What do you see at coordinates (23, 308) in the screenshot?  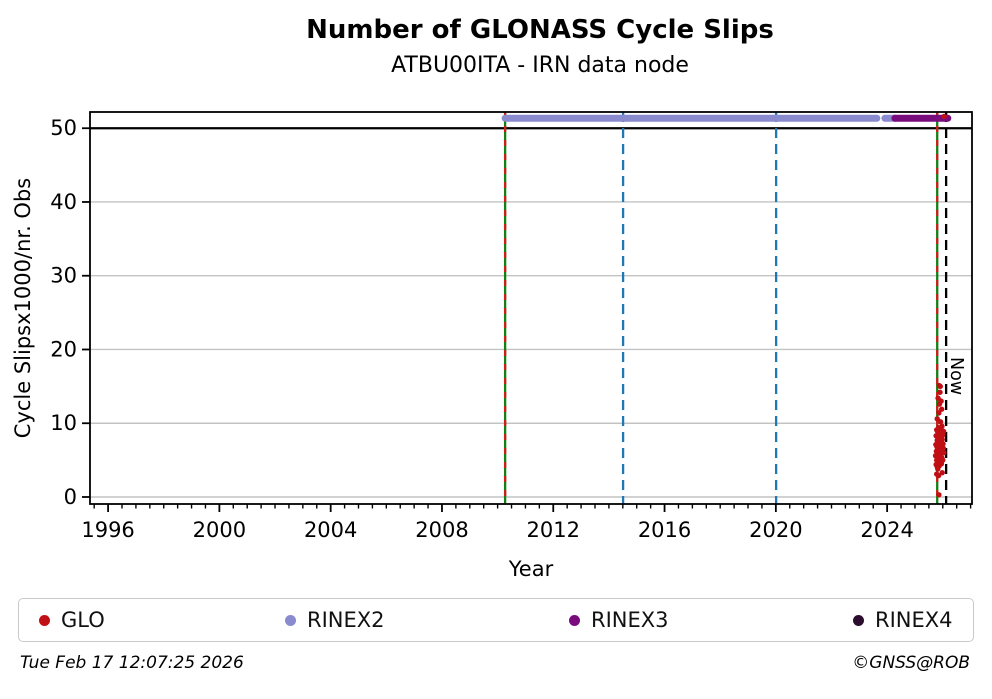 I see `y-axis-label: Cycle Slipsx1000/nr. Obs` at bounding box center [23, 308].